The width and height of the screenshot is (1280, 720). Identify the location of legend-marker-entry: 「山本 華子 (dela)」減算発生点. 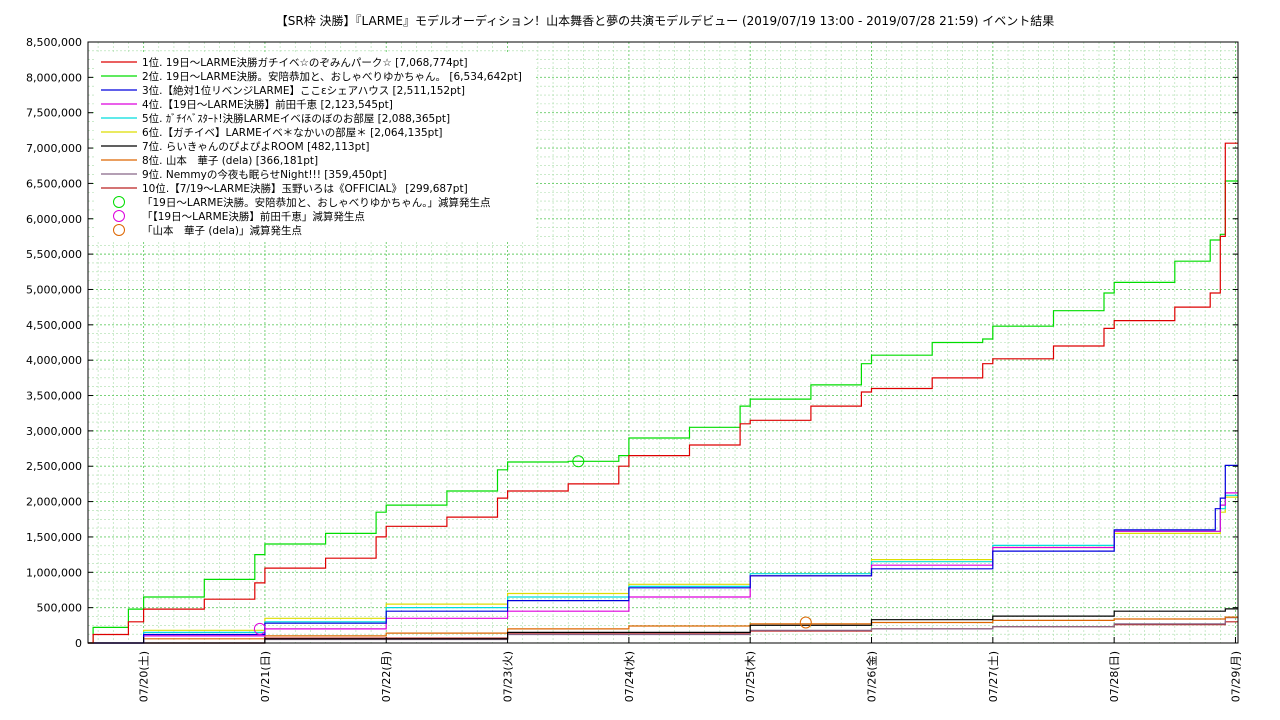
(222, 230).